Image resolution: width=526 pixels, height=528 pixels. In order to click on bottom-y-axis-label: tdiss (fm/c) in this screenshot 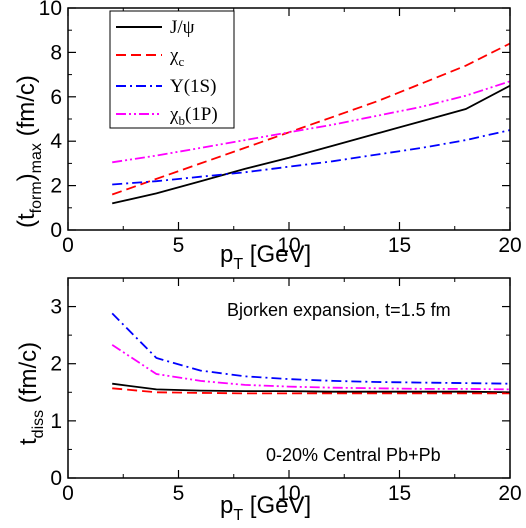, I will do `click(31, 393)`.